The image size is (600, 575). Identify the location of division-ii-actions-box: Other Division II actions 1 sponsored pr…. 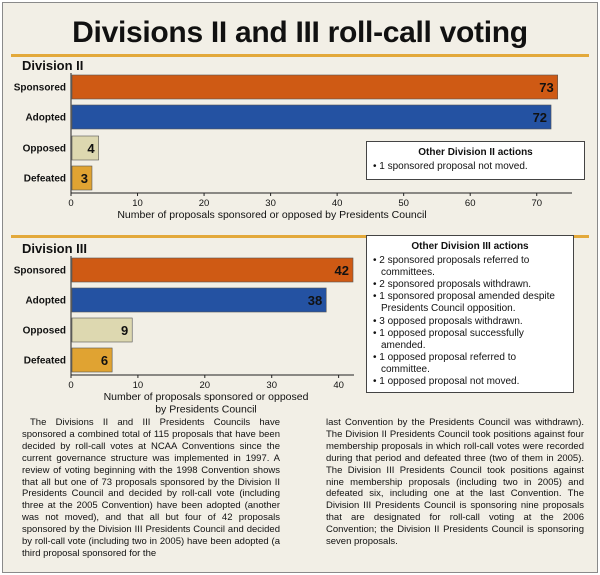
(475, 161).